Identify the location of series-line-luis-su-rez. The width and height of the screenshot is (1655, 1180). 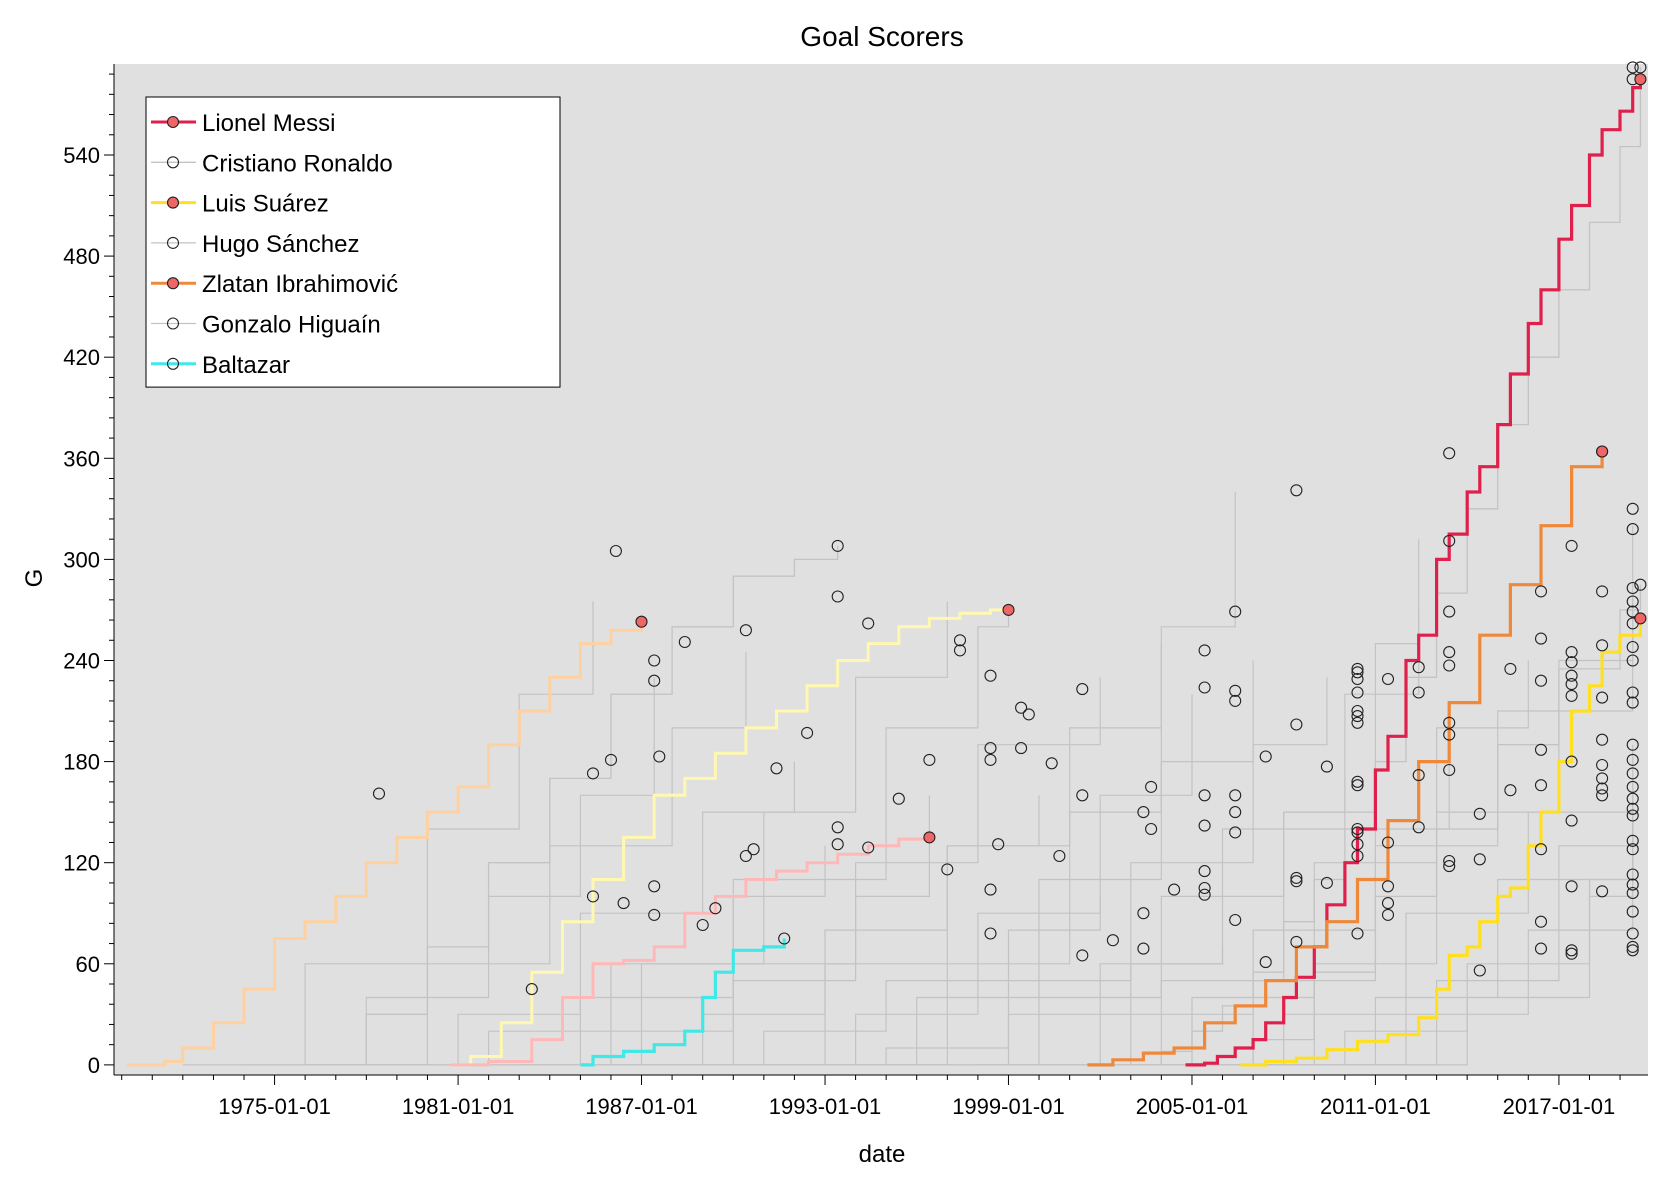
(1441, 842).